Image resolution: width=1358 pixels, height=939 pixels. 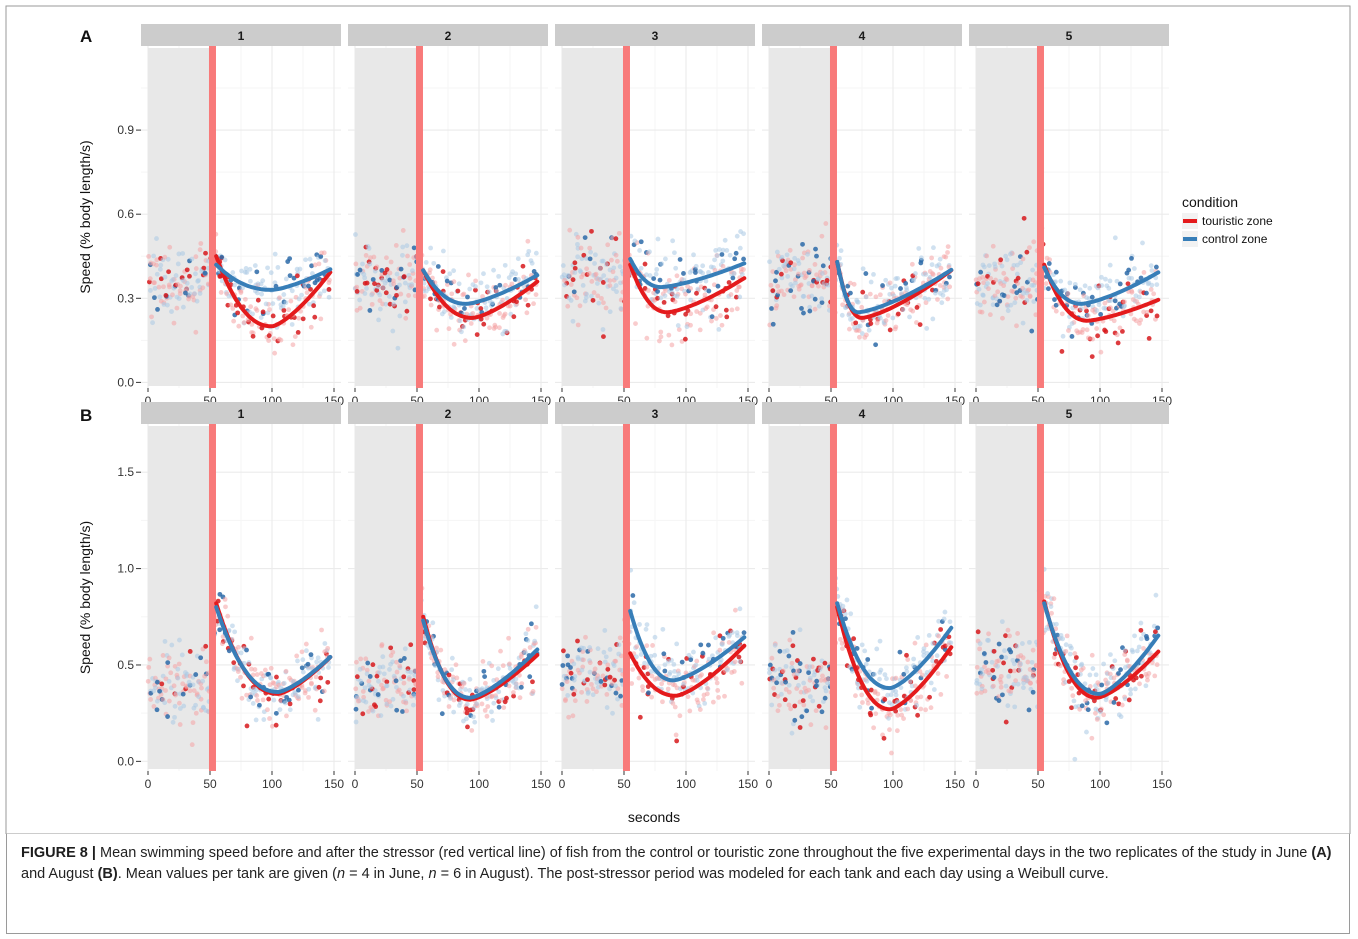 What do you see at coordinates (655, 414) in the screenshot?
I see `facet-strip-label: 3` at bounding box center [655, 414].